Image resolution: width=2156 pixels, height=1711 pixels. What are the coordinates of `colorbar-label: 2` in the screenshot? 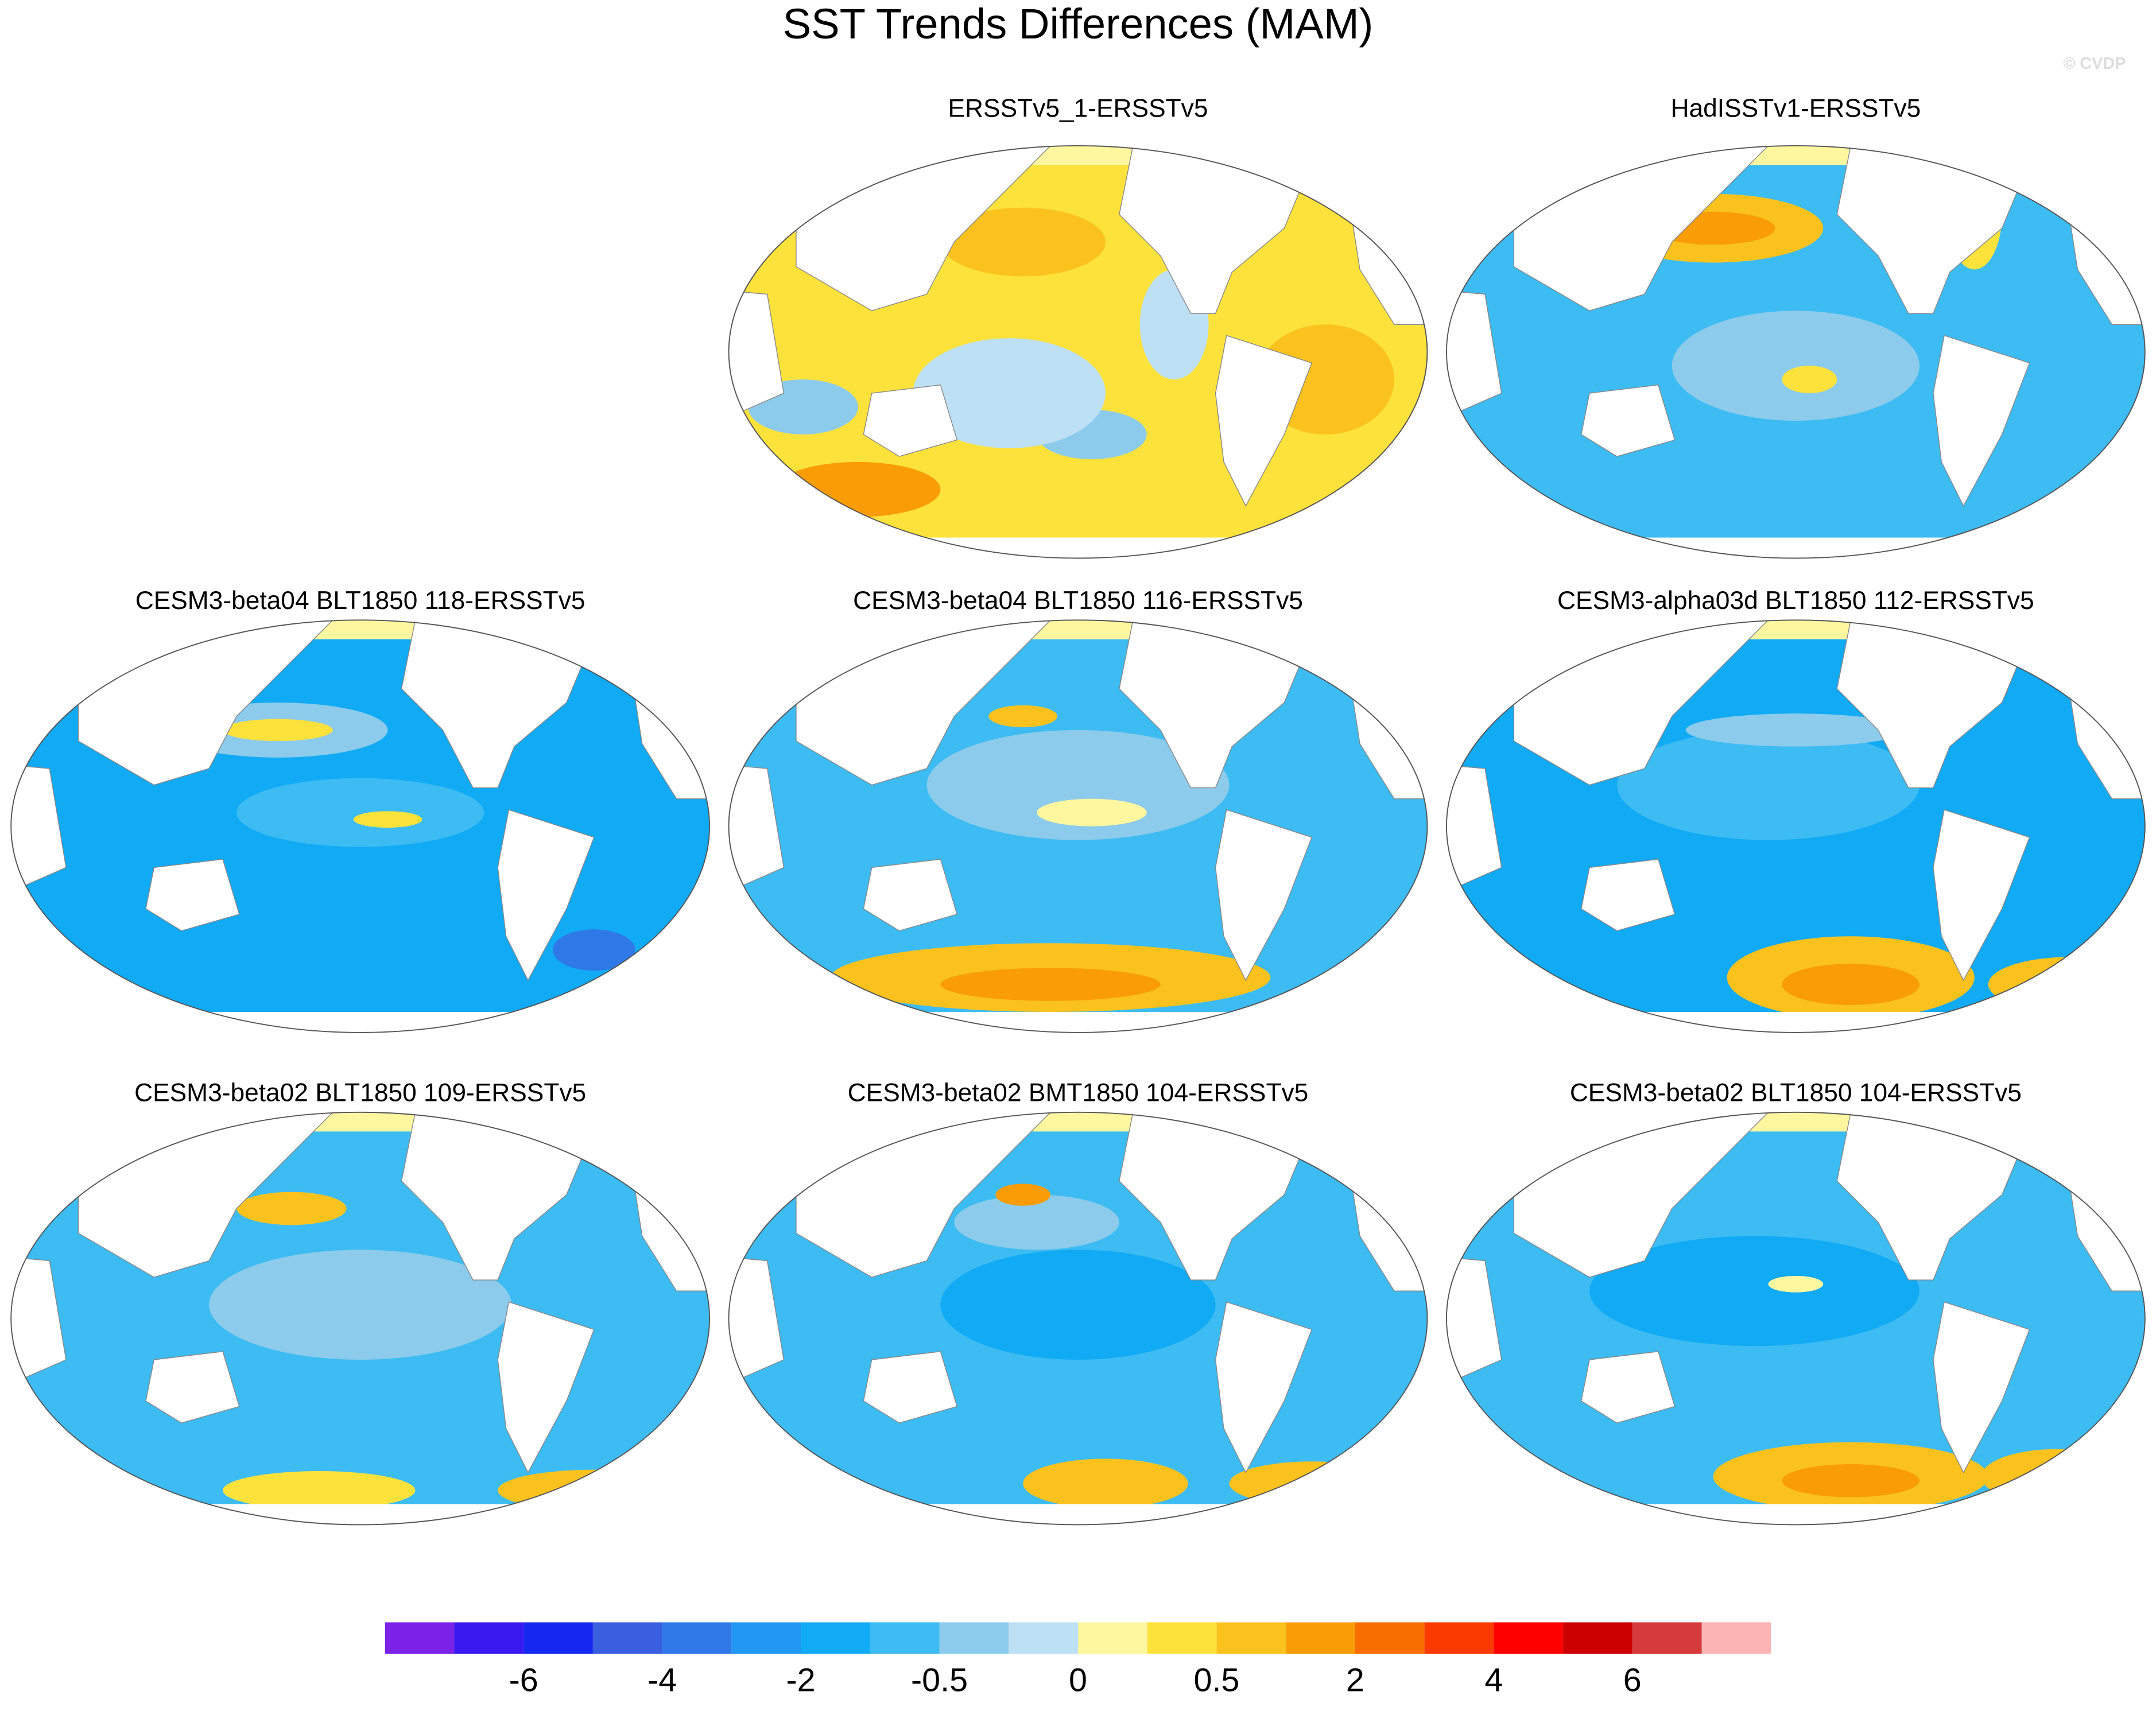 It's located at (1355, 1680).